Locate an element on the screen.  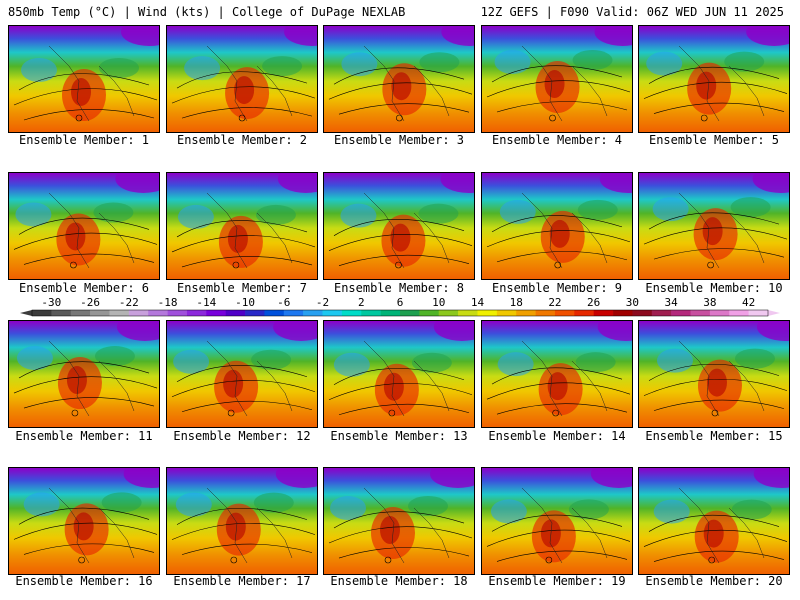
ensemble-member-label: Ensemble Member: 4 is located at coordinates (557, 140).